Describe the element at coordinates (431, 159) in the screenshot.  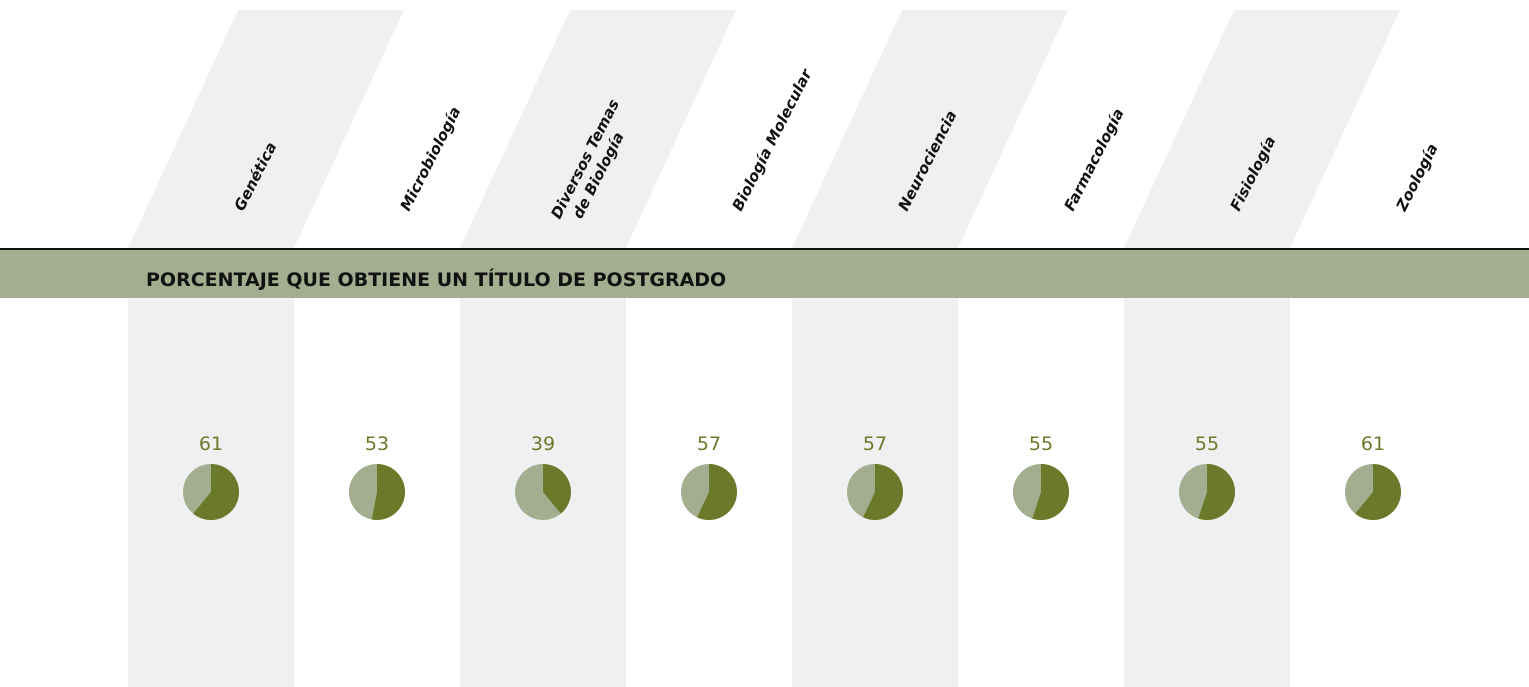
I see `category-label: Microbiología` at that location.